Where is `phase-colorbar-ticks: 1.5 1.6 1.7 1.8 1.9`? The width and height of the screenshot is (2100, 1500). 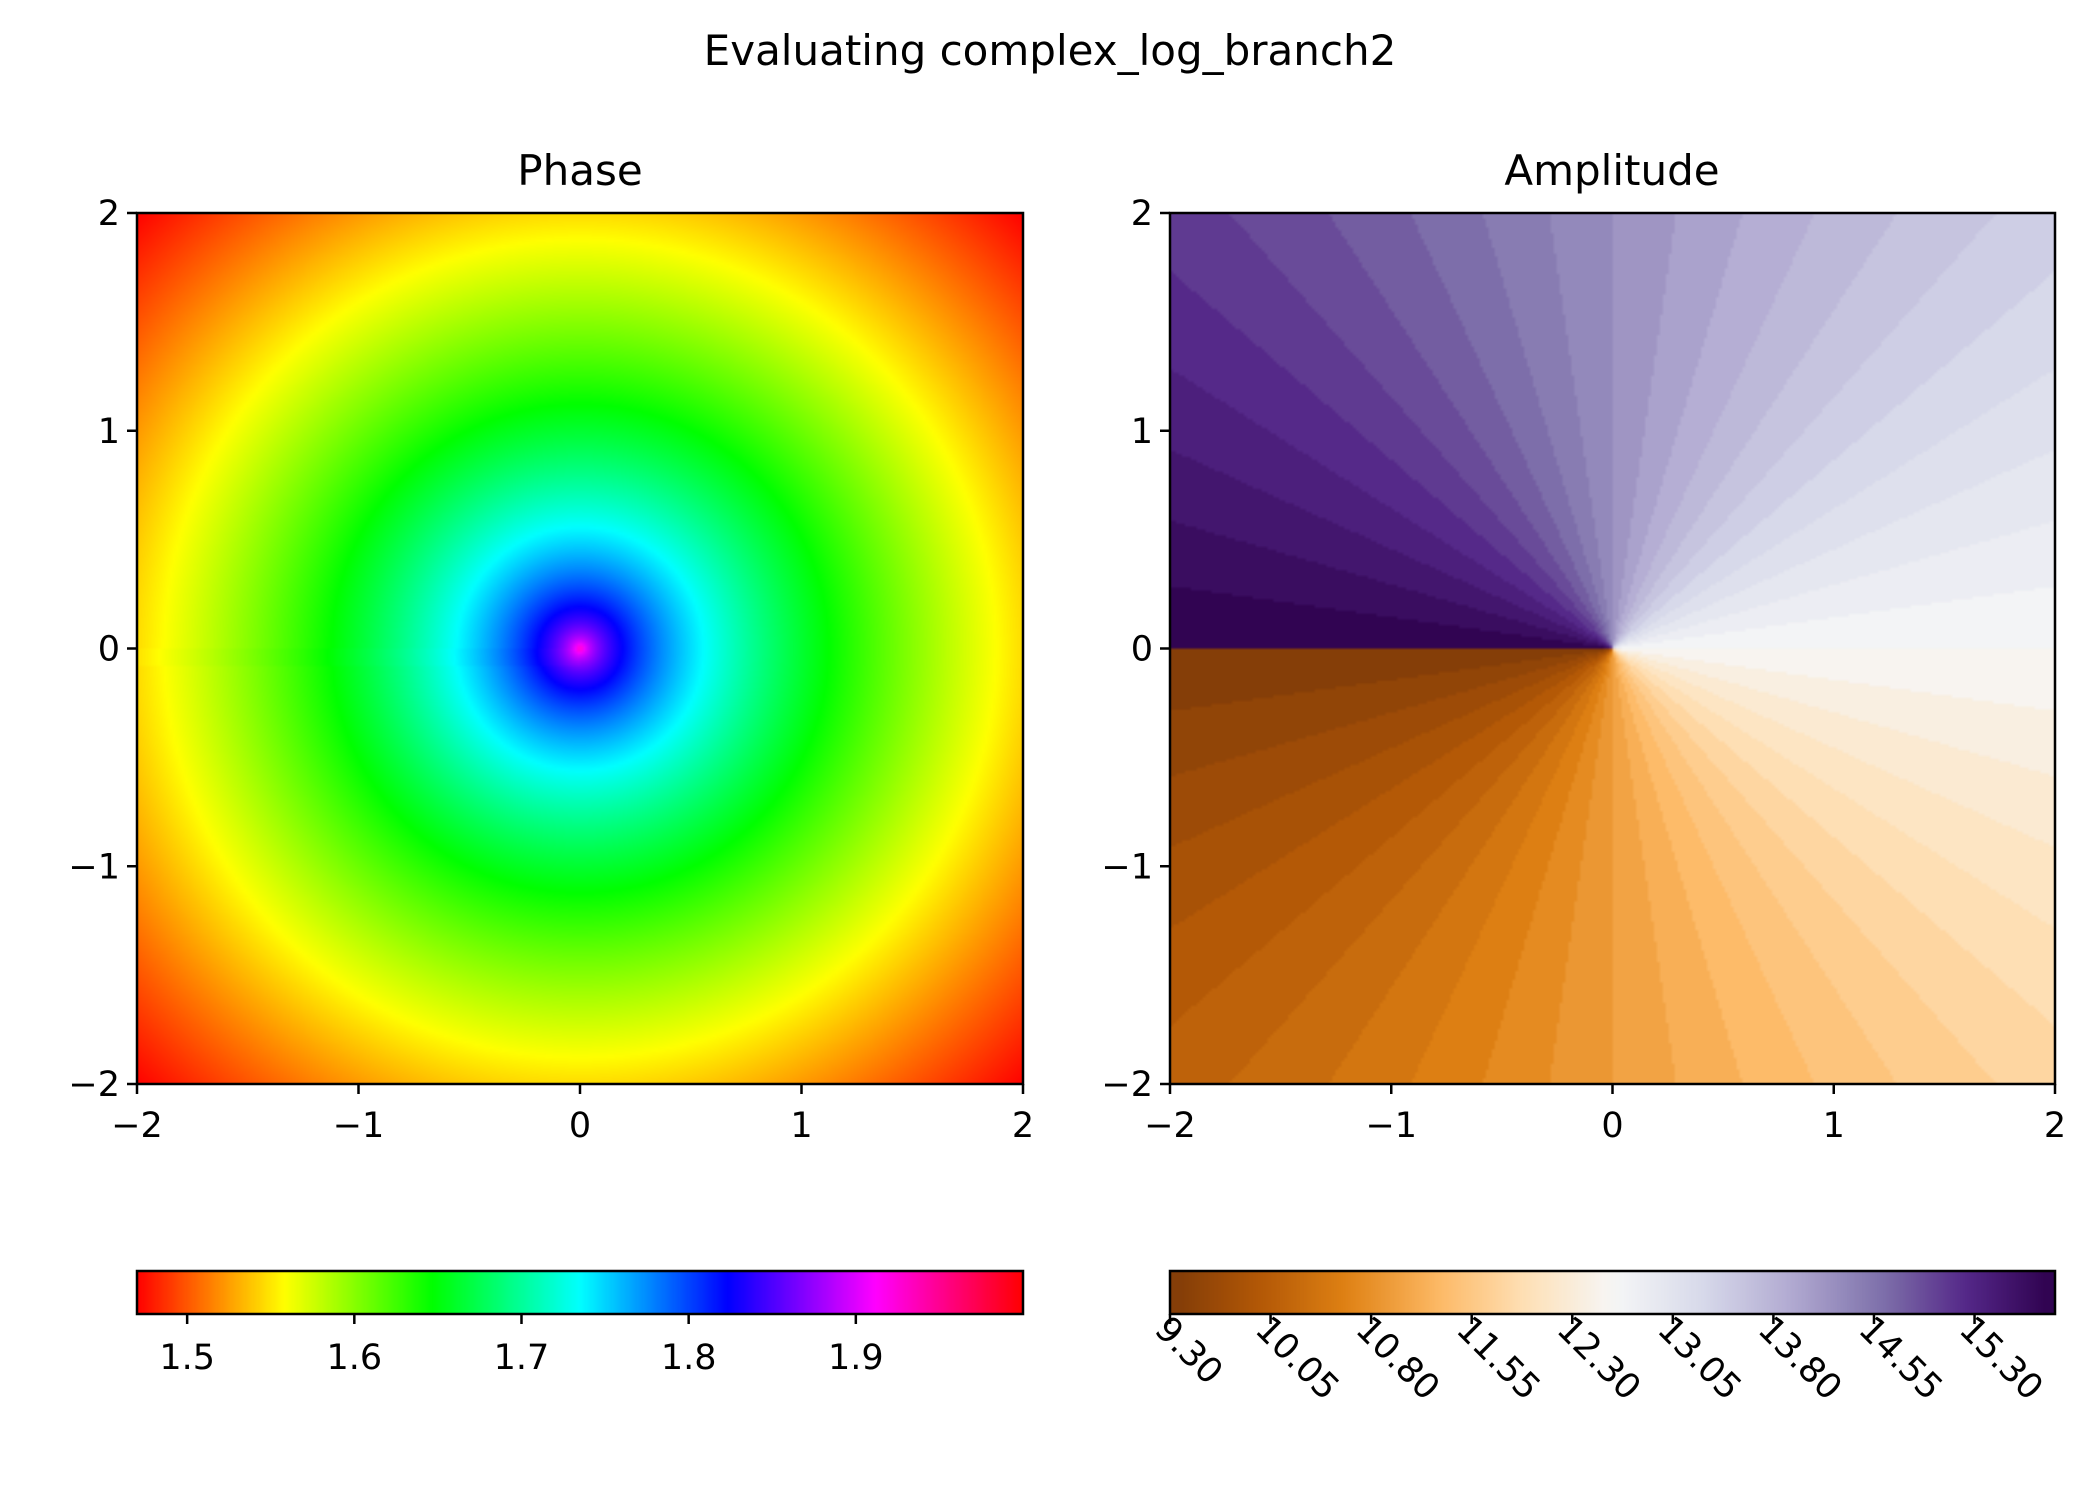
phase-colorbar-ticks: 1.5 1.6 1.7 1.8 1.9 is located at coordinates (521, 1346).